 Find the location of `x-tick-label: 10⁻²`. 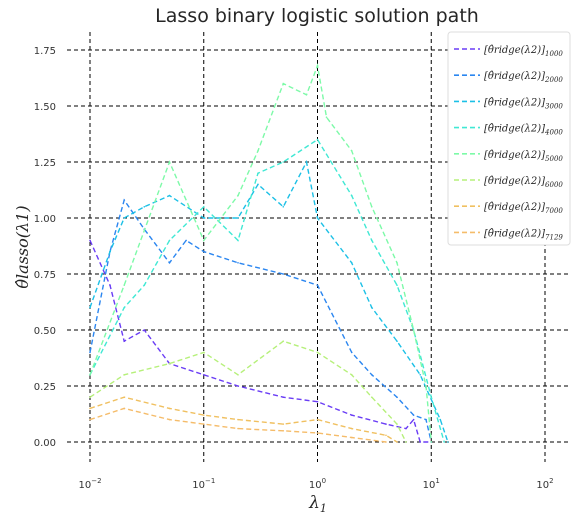

x-tick-label: 10⁻² is located at coordinates (89, 484).